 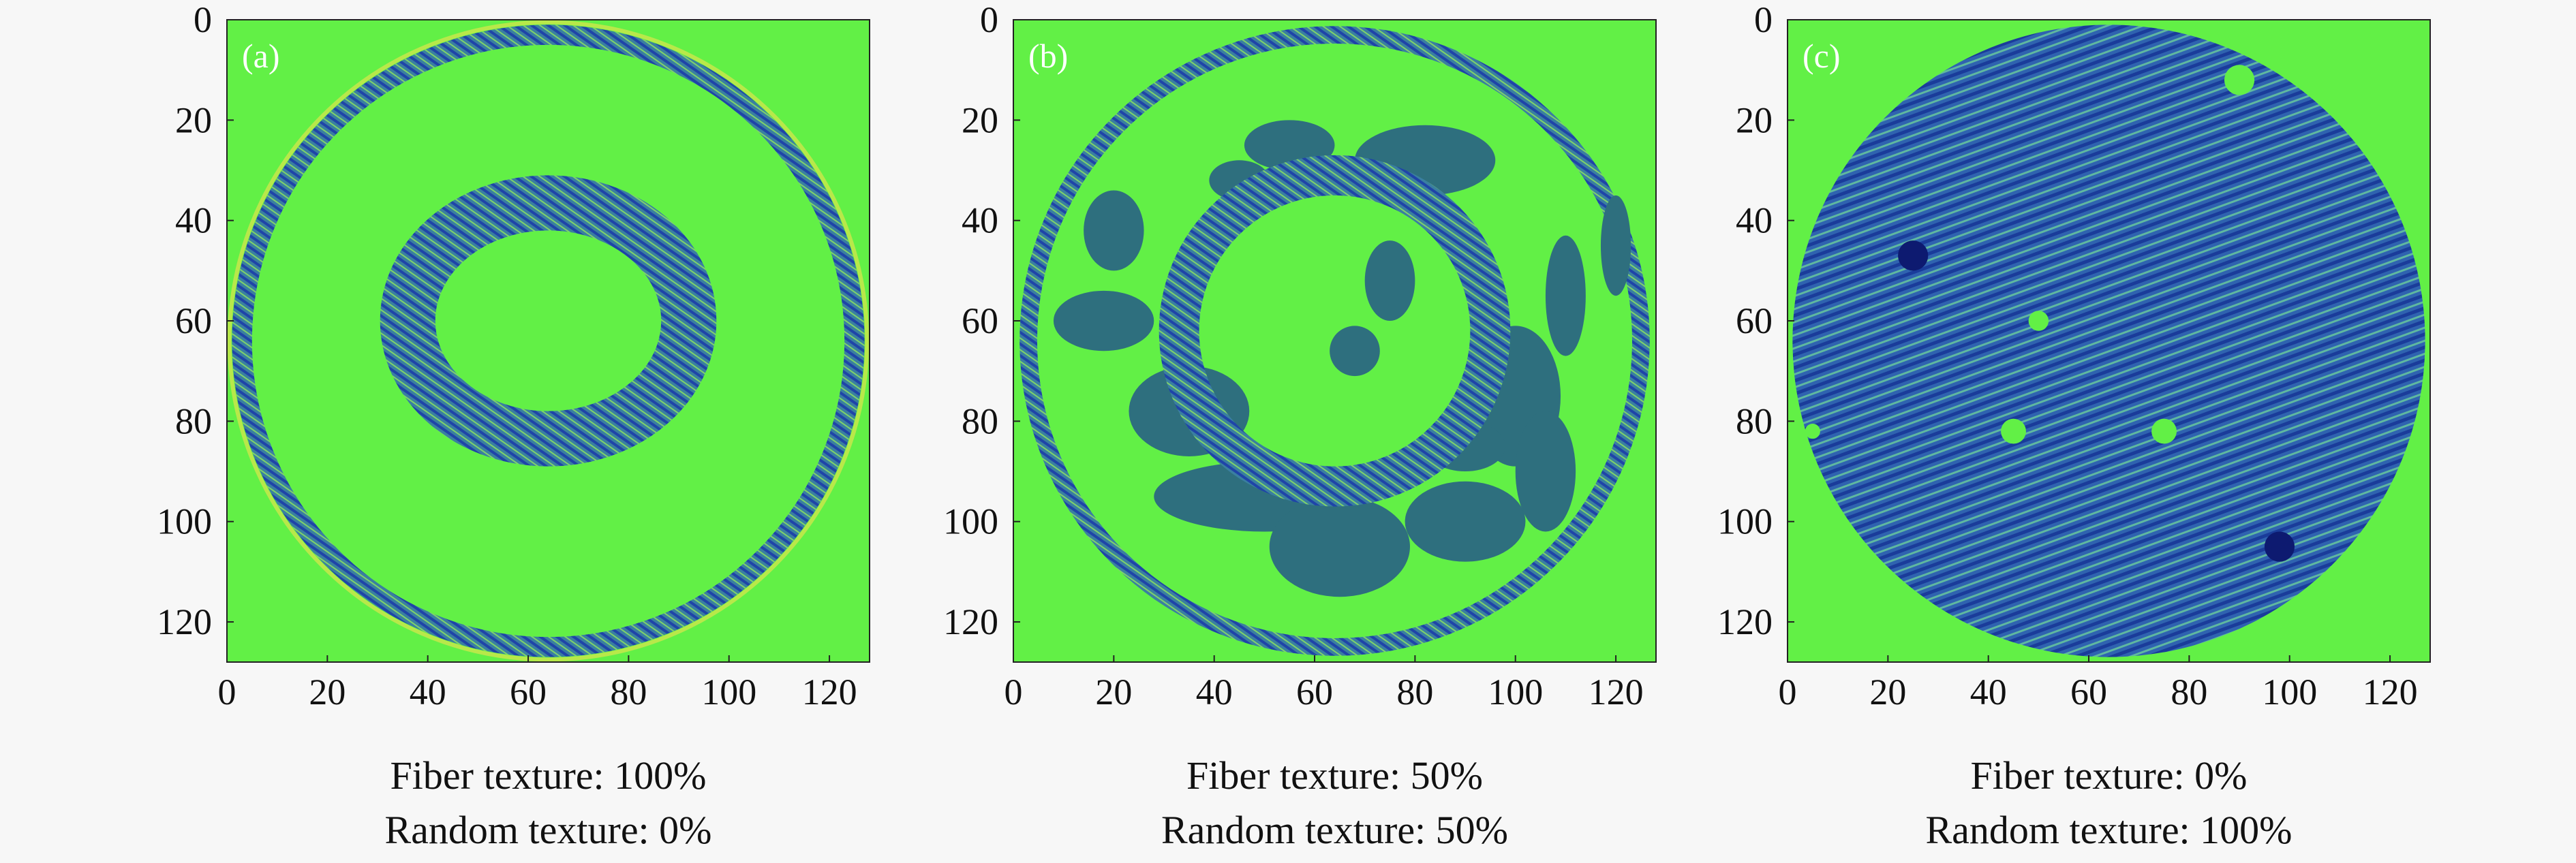 I want to click on caption: Fiber texture: 100%, so click(x=548, y=775).